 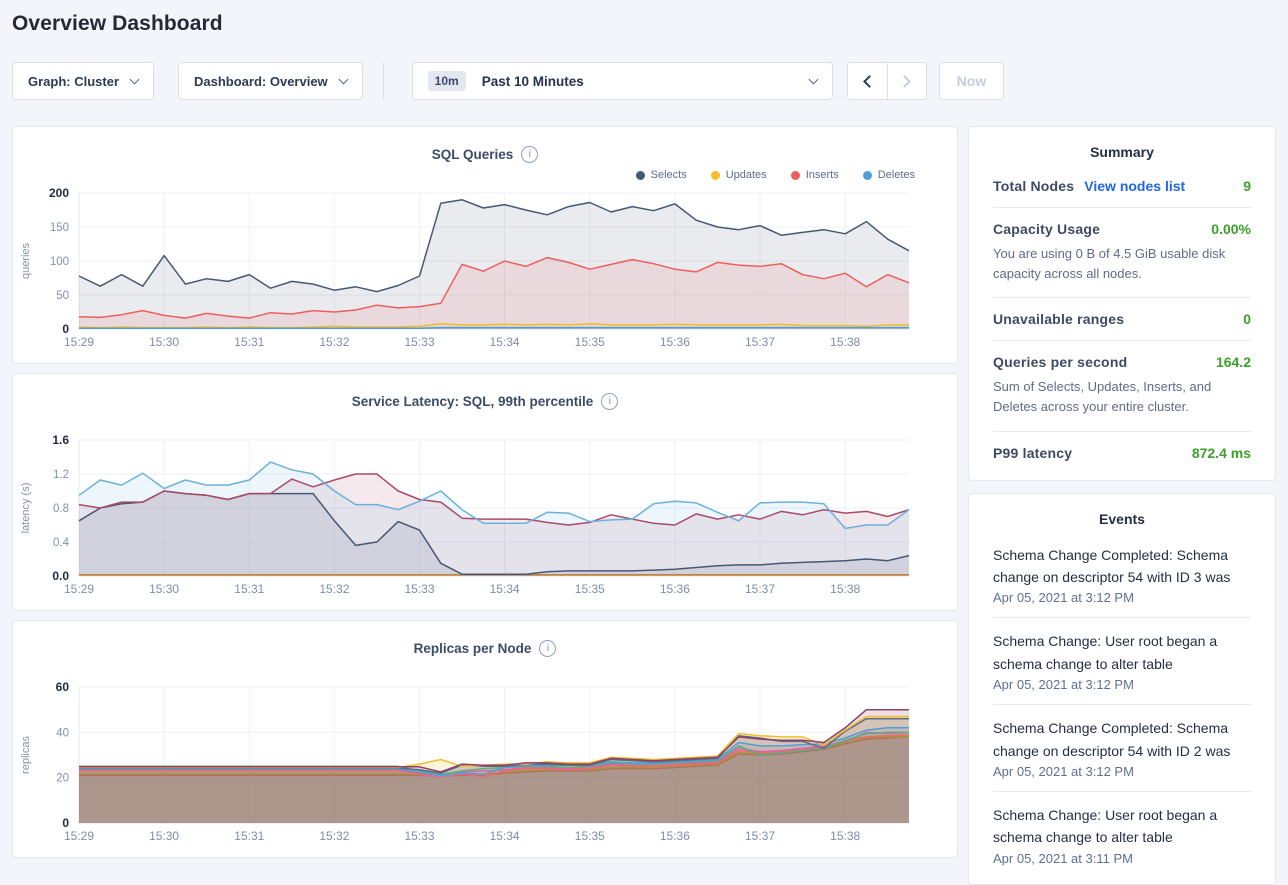 I want to click on page-title: Overview Dashboard, so click(x=117, y=23).